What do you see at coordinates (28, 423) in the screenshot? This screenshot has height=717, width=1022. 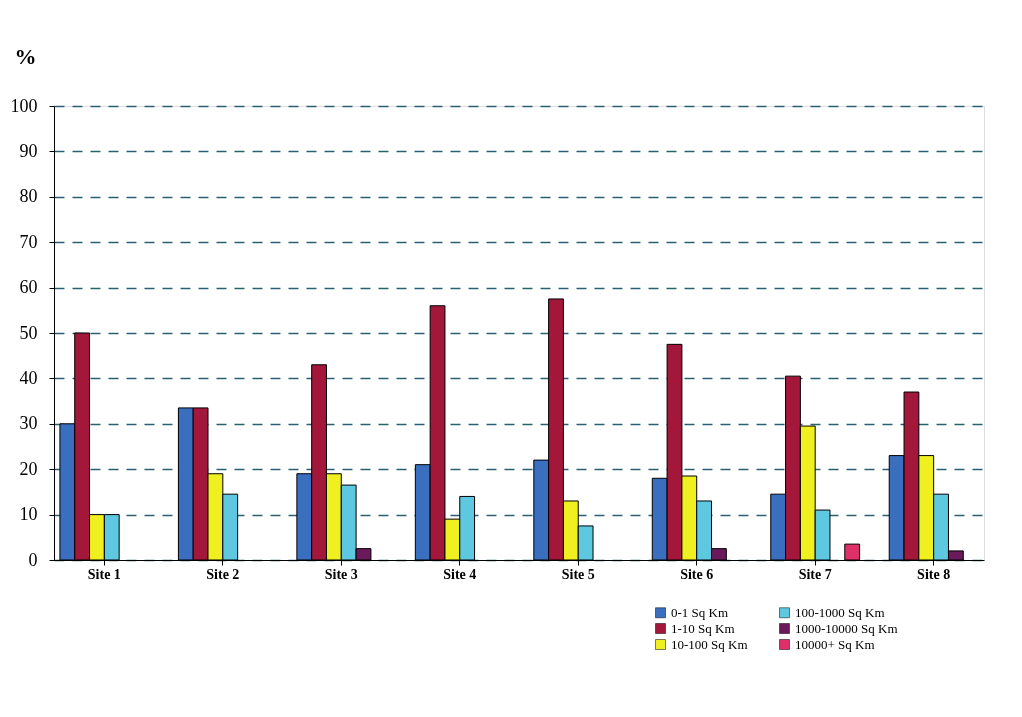 I see `y-tick-label: 30` at bounding box center [28, 423].